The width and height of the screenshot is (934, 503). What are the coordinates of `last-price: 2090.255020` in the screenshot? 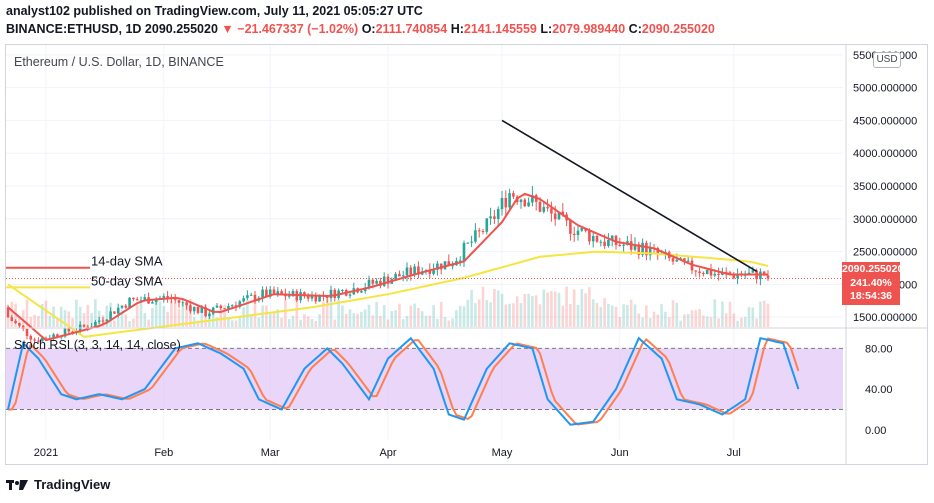 It's located at (181, 29).